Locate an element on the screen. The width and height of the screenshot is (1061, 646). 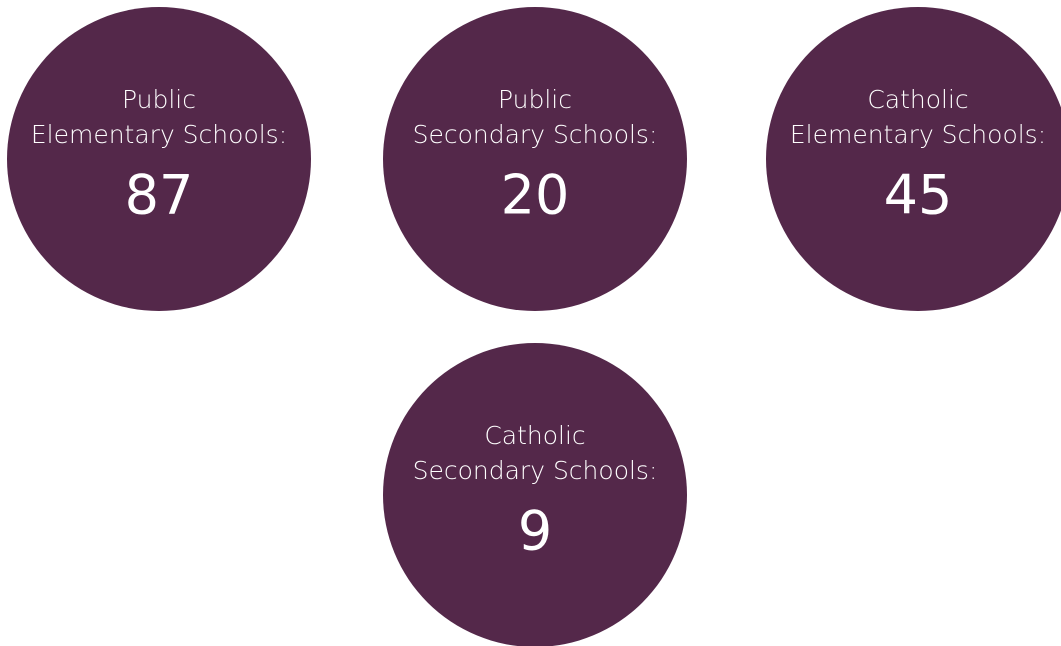
stat-value: 87 is located at coordinates (159, 195).